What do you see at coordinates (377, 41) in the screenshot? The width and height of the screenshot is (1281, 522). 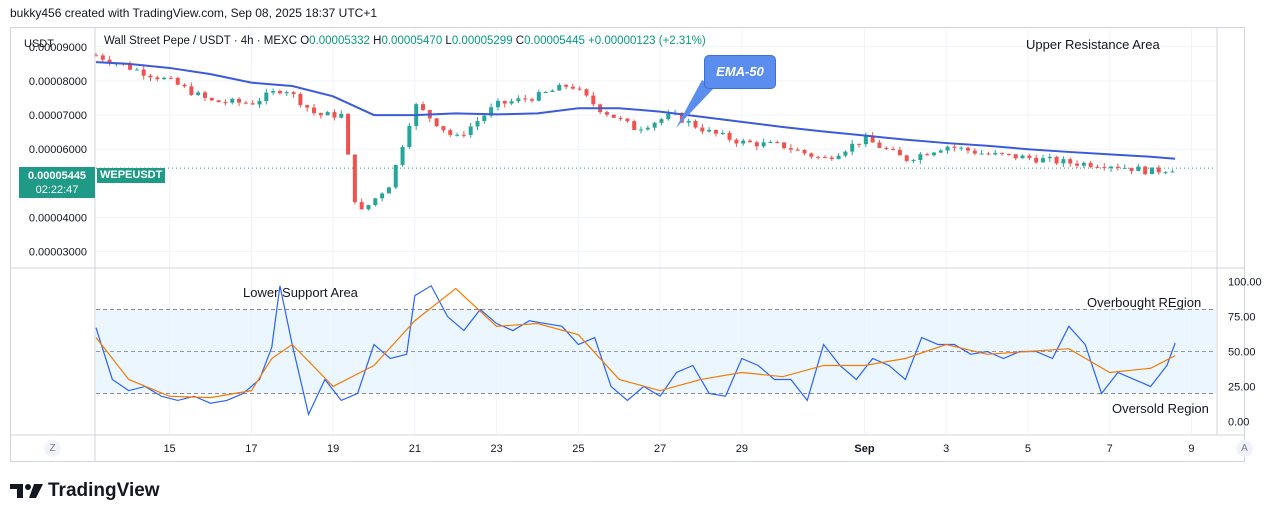 I see `legend-h-label: H` at bounding box center [377, 41].